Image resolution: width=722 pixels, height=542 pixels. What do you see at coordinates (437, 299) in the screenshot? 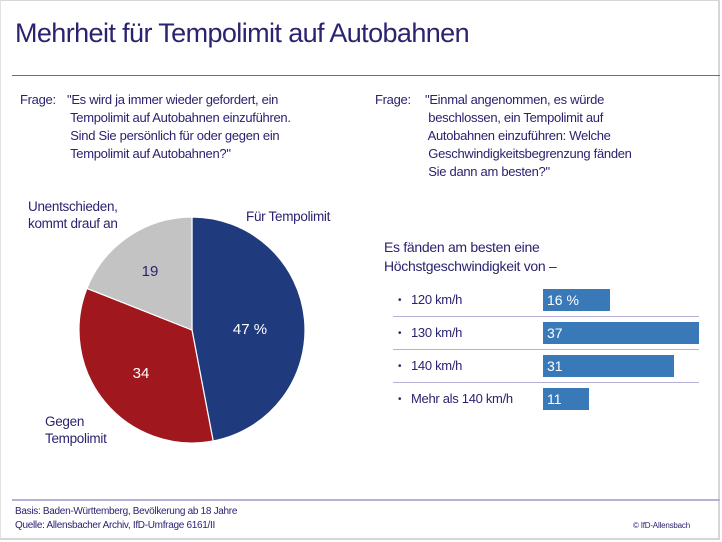
I see `bar-category-label: 120 km/h` at bounding box center [437, 299].